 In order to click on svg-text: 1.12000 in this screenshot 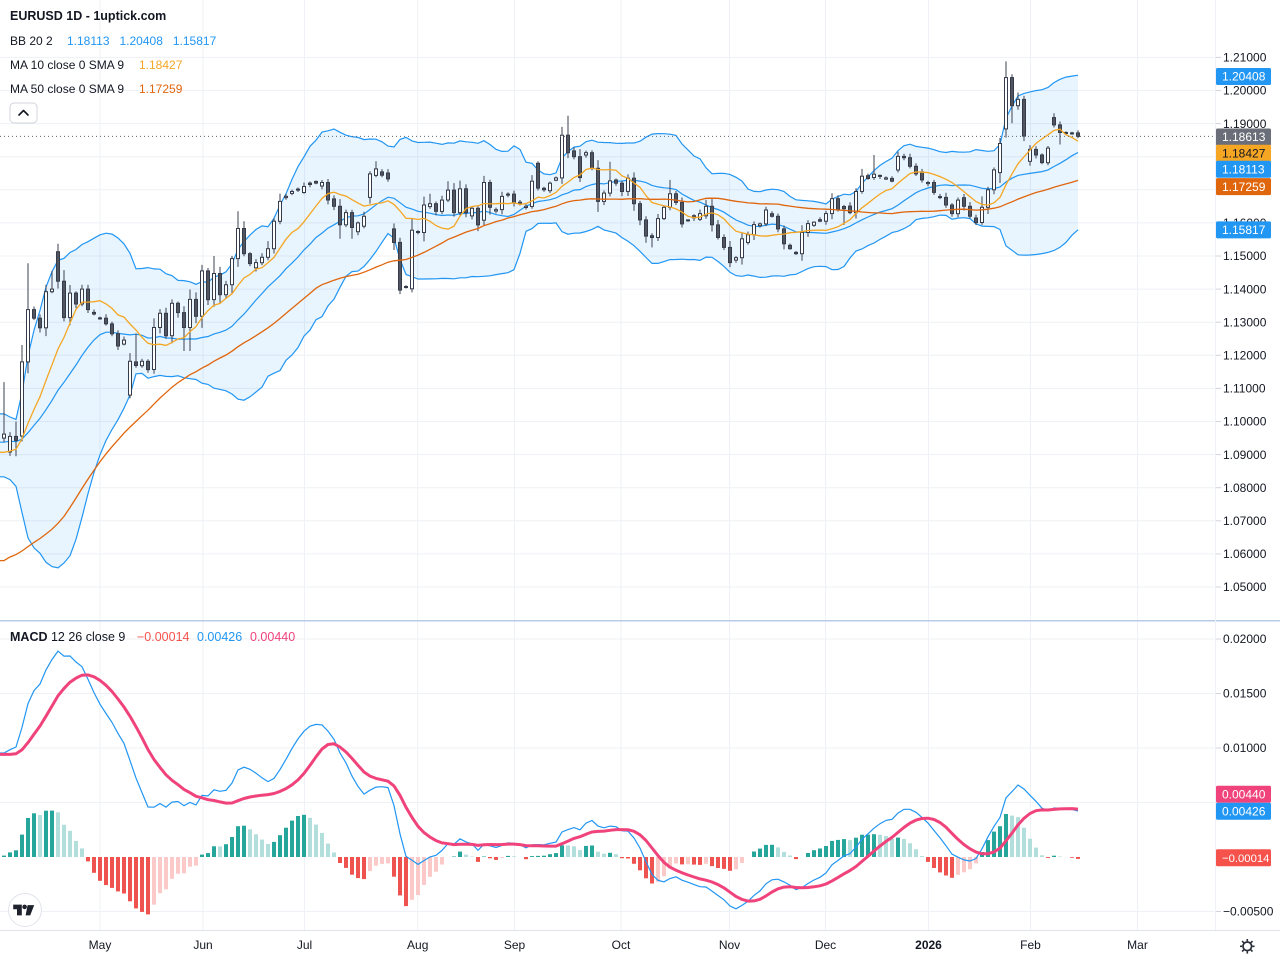, I will do `click(1245, 356)`.